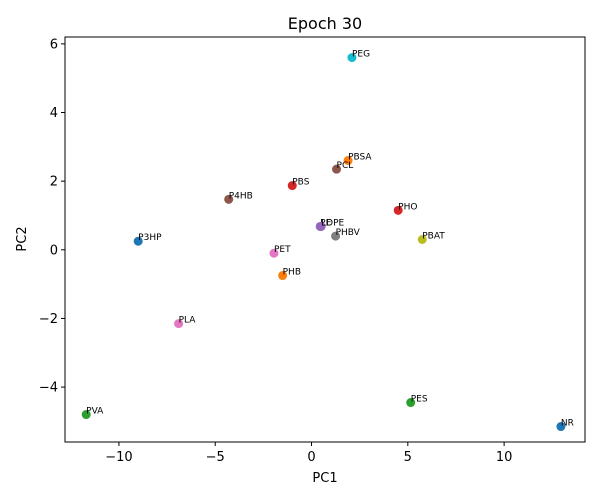 The width and height of the screenshot is (600, 500). I want to click on point-label: PET, so click(282, 250).